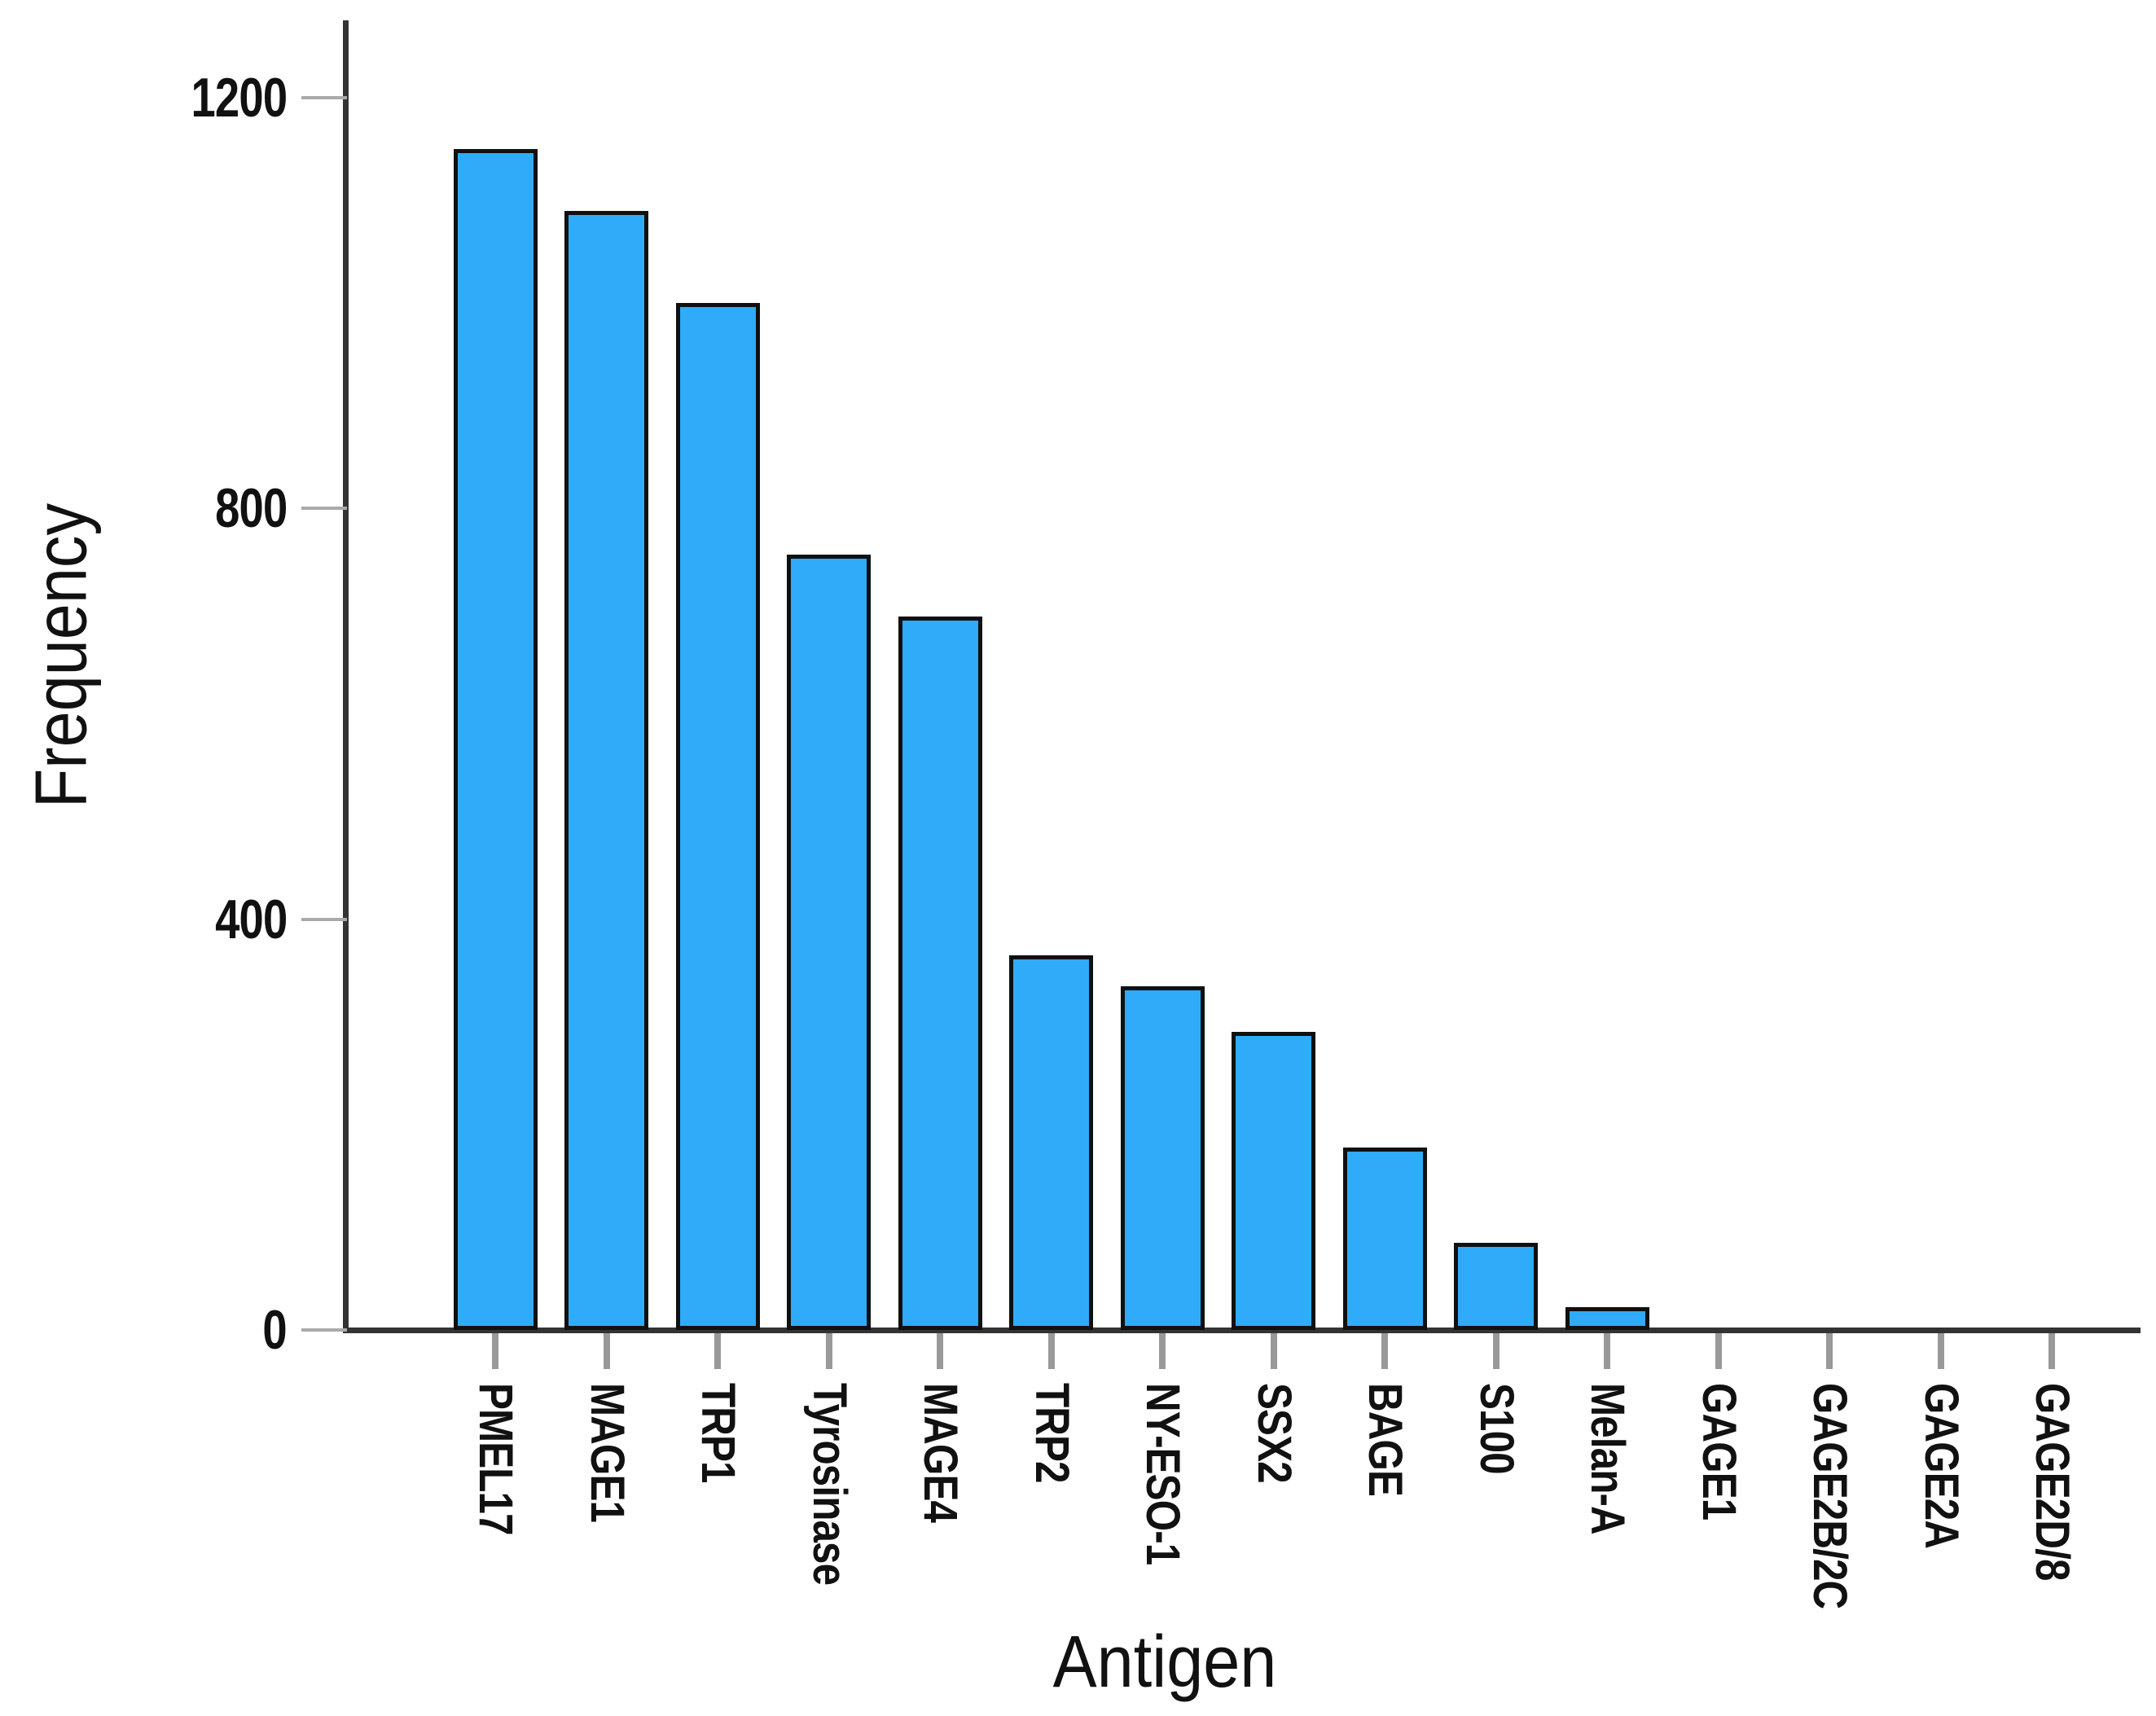 This screenshot has width=2156, height=1716. I want to click on bar-PMEL17, so click(495, 739).